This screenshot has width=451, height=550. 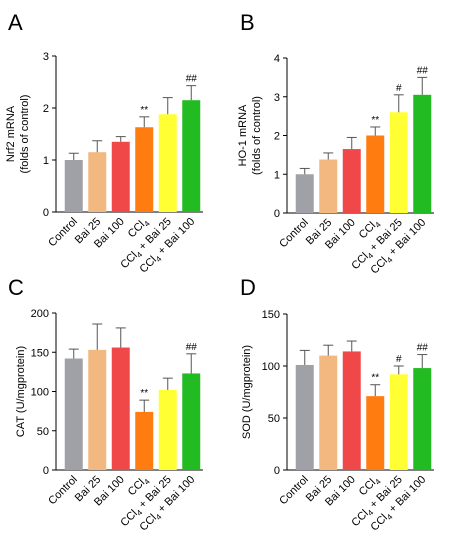 What do you see at coordinates (16, 287) in the screenshot?
I see `panel-letter: C` at bounding box center [16, 287].